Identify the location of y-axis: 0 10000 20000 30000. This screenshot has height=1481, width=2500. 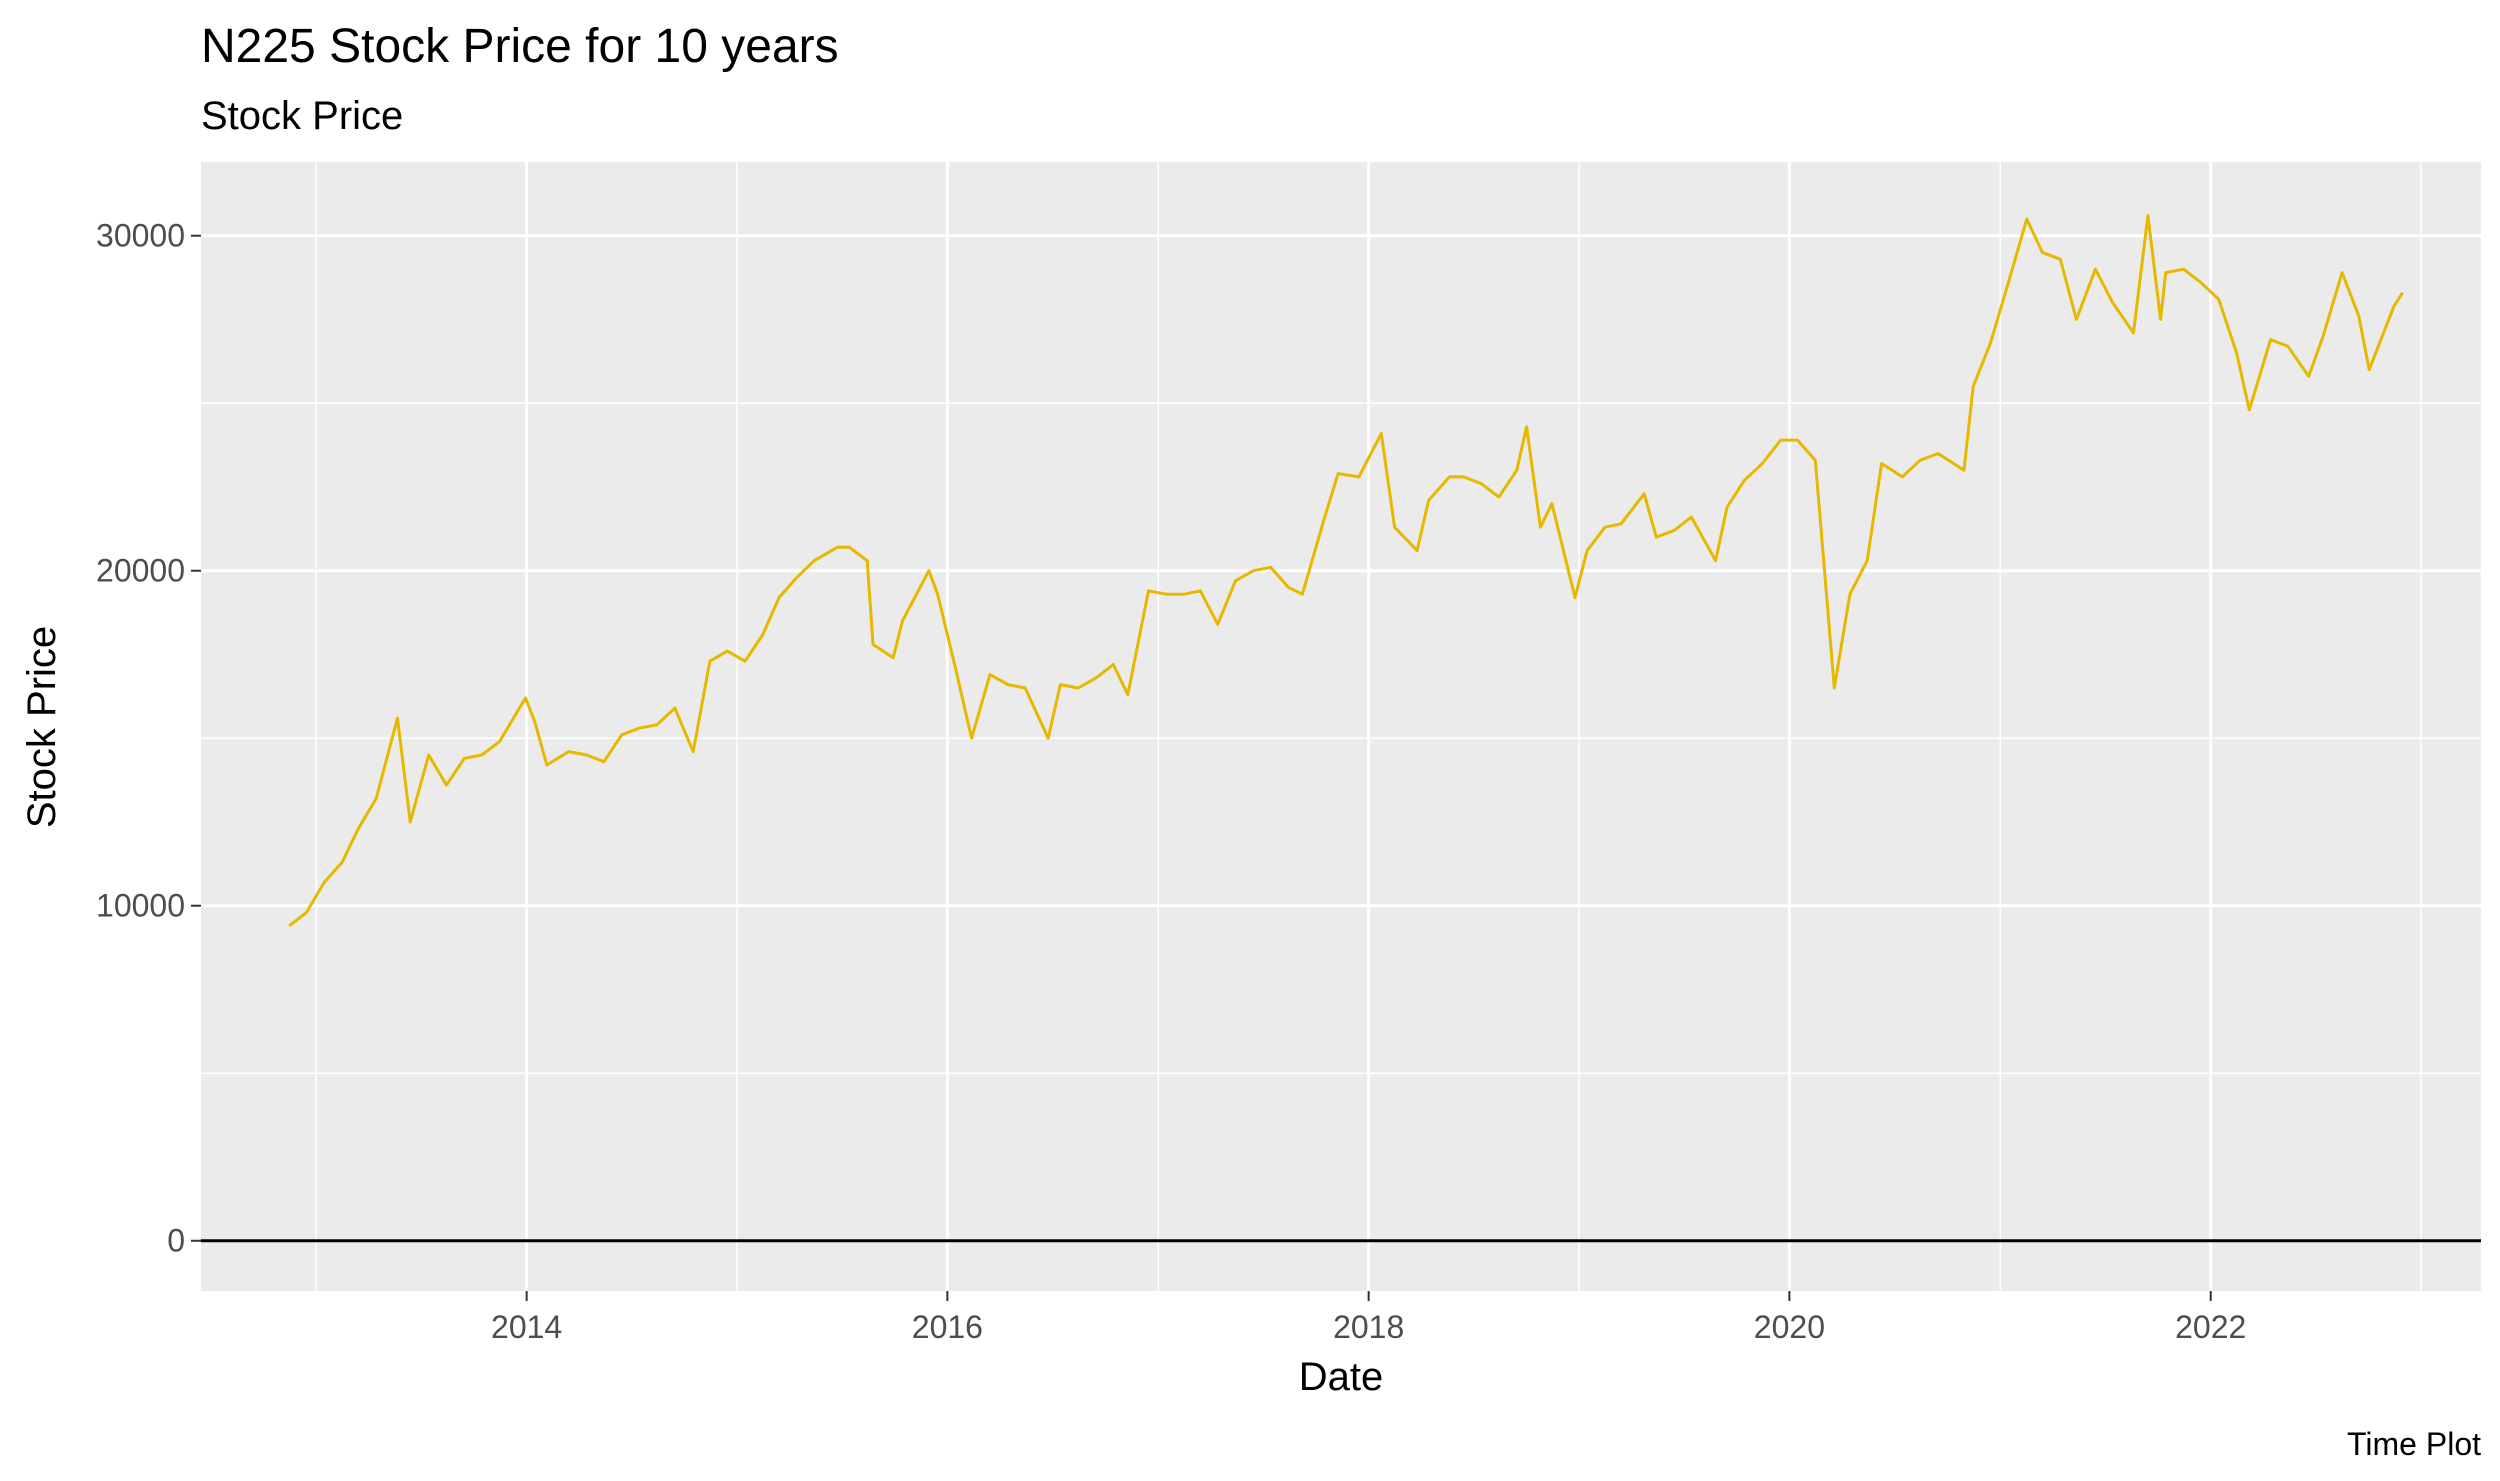
(148, 738).